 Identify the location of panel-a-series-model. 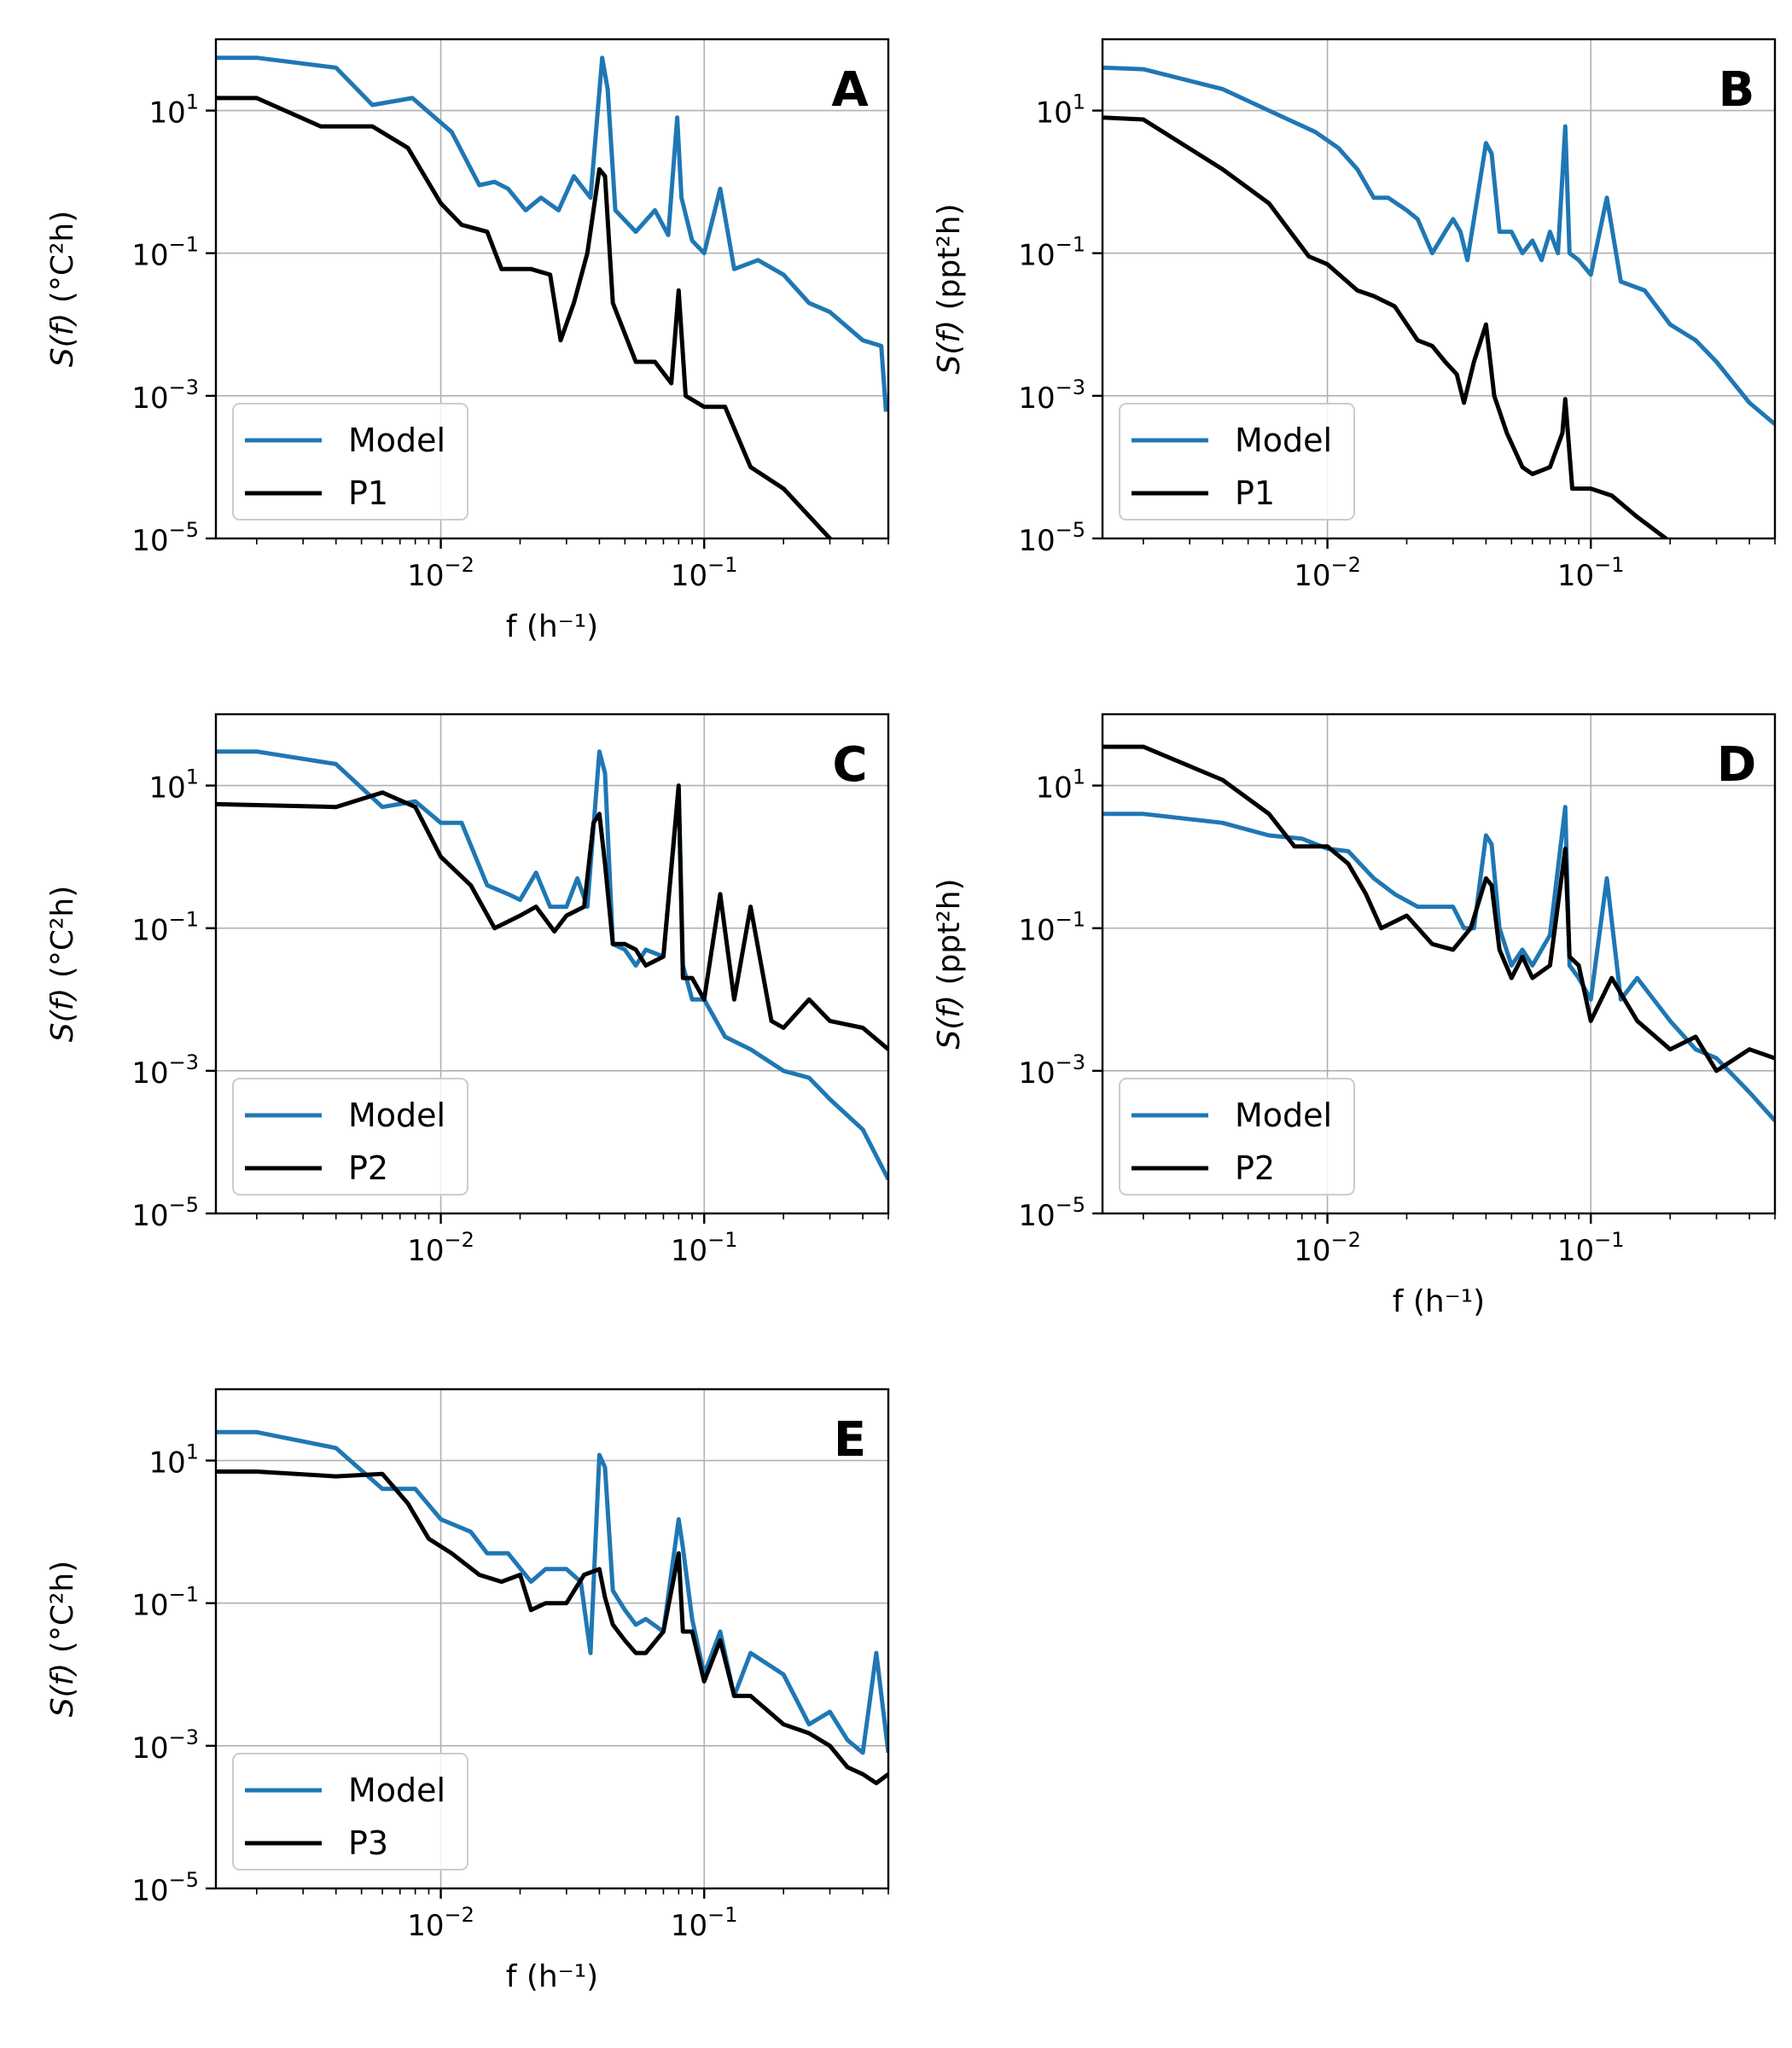
(552, 234).